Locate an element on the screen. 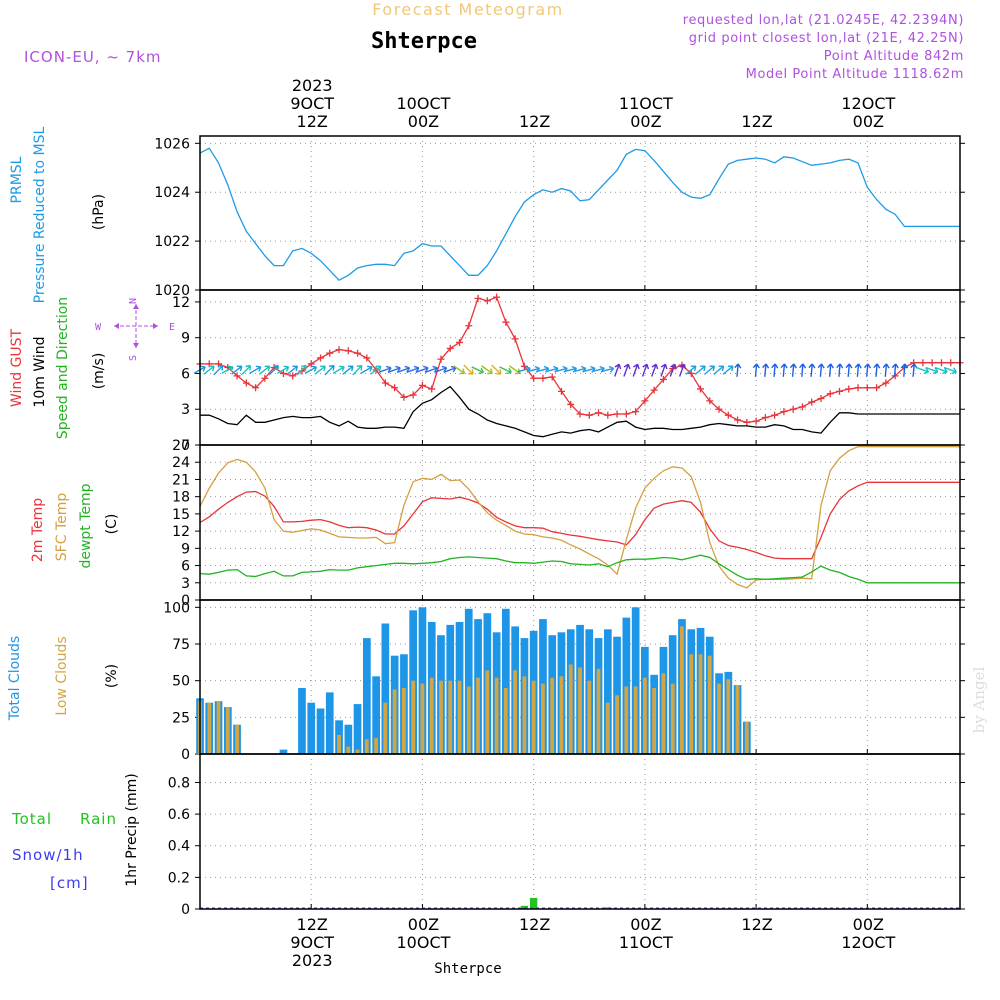 The image size is (1000, 1000). temperature-ytick-label: 18 is located at coordinates (181, 498).